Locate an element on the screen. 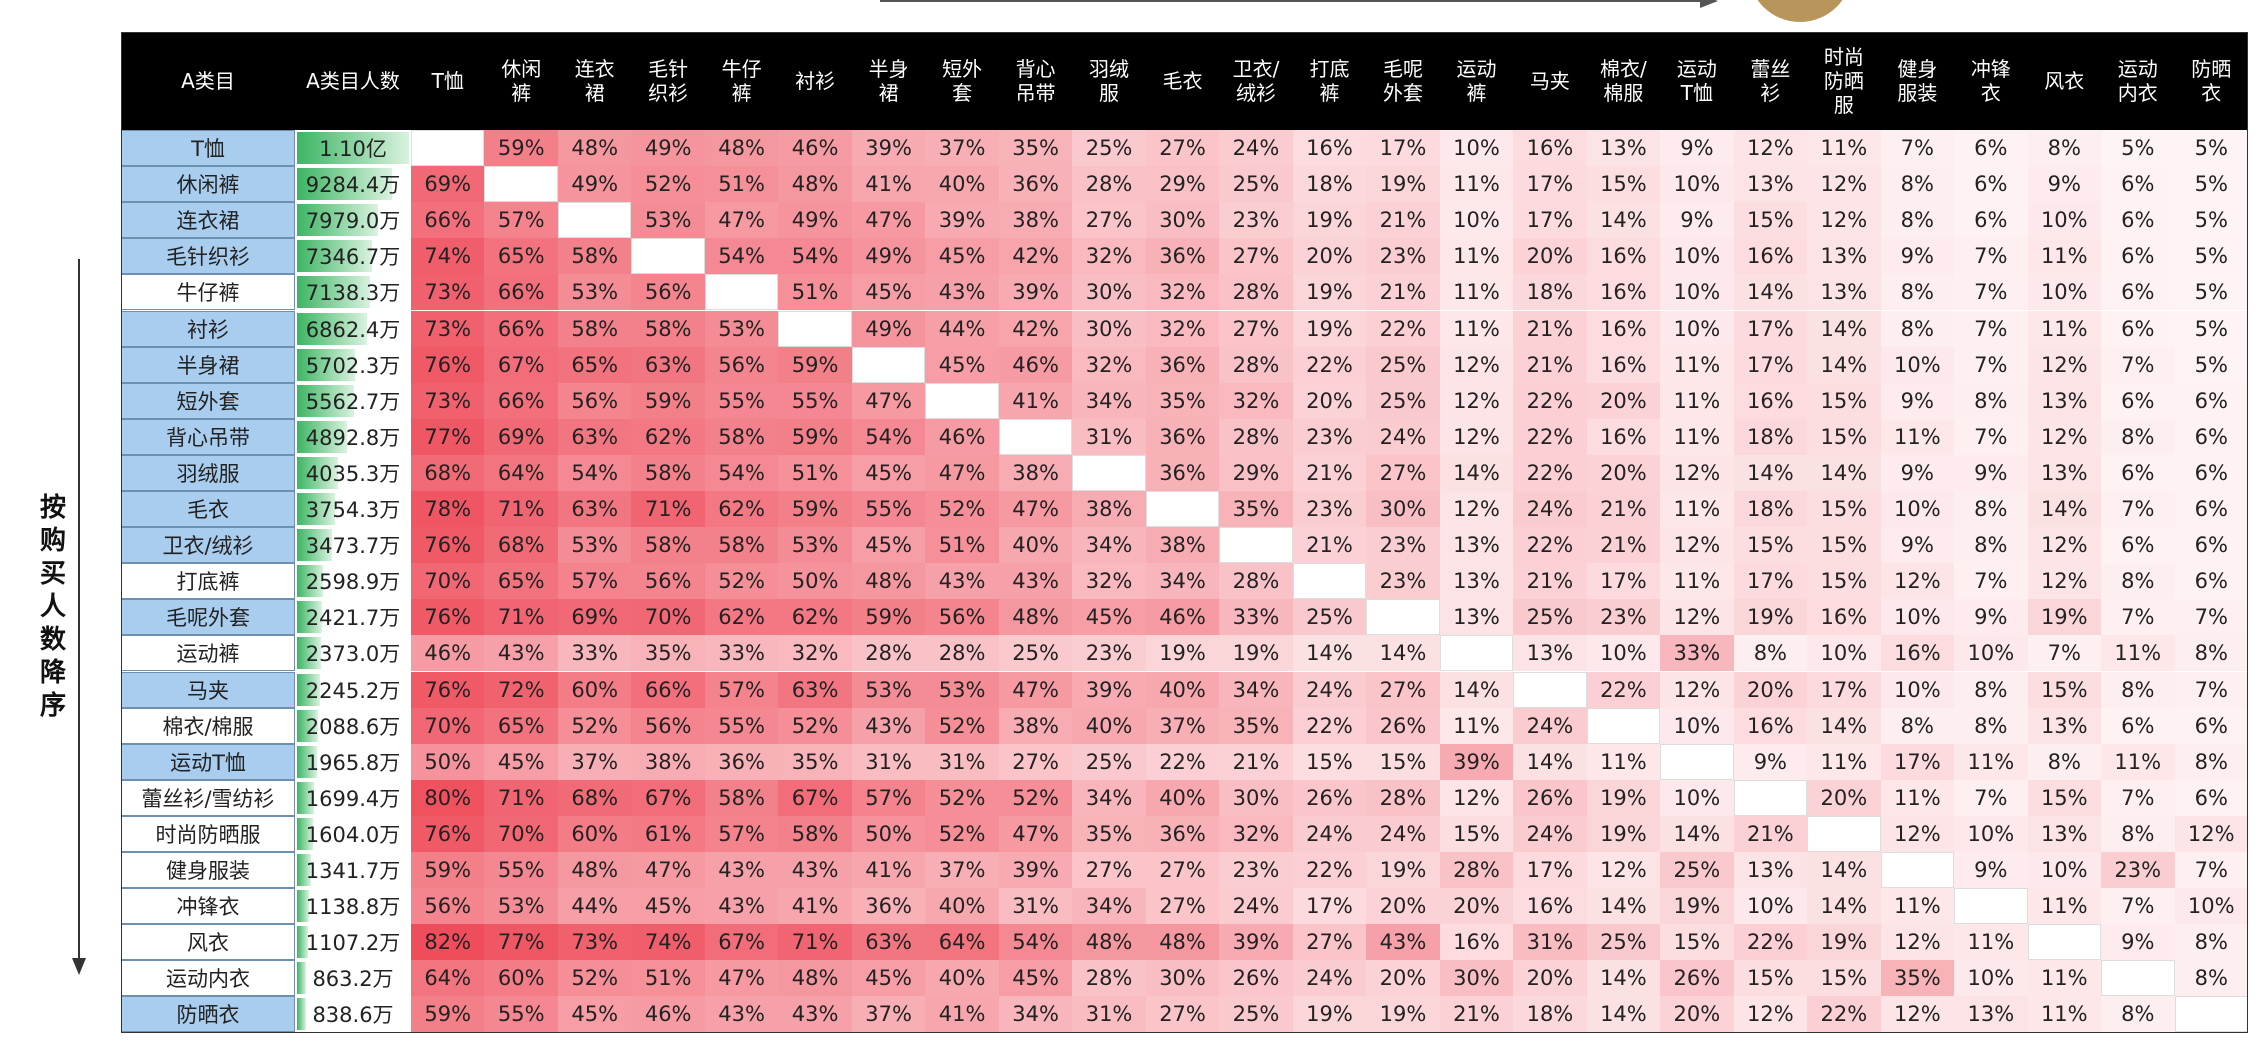 The width and height of the screenshot is (2260, 1048). share-cell: 45% is located at coordinates (888, 472).